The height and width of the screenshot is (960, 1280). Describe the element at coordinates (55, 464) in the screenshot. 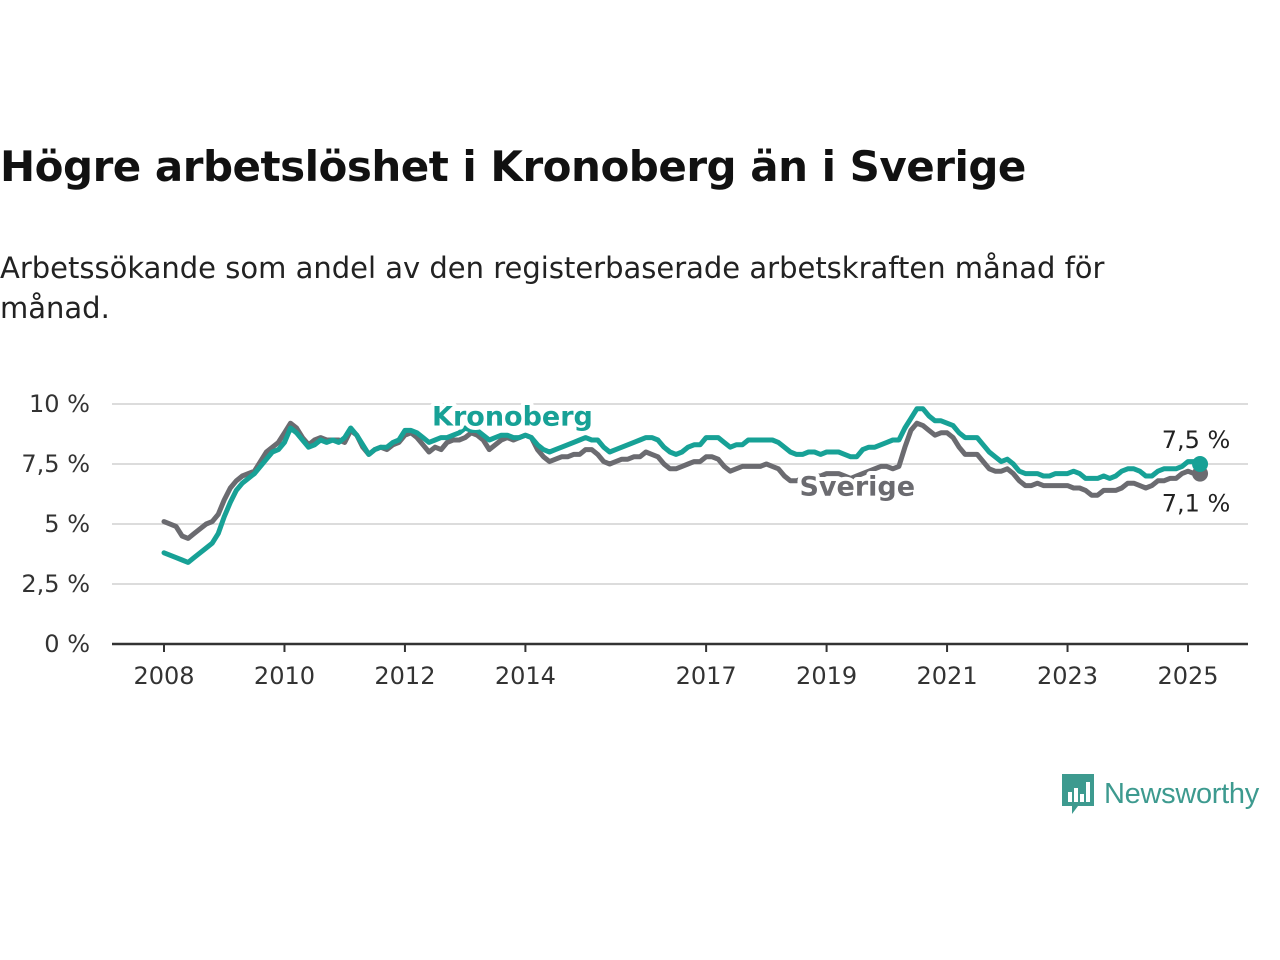

I see `y-tick-label: 7,5 %` at that location.